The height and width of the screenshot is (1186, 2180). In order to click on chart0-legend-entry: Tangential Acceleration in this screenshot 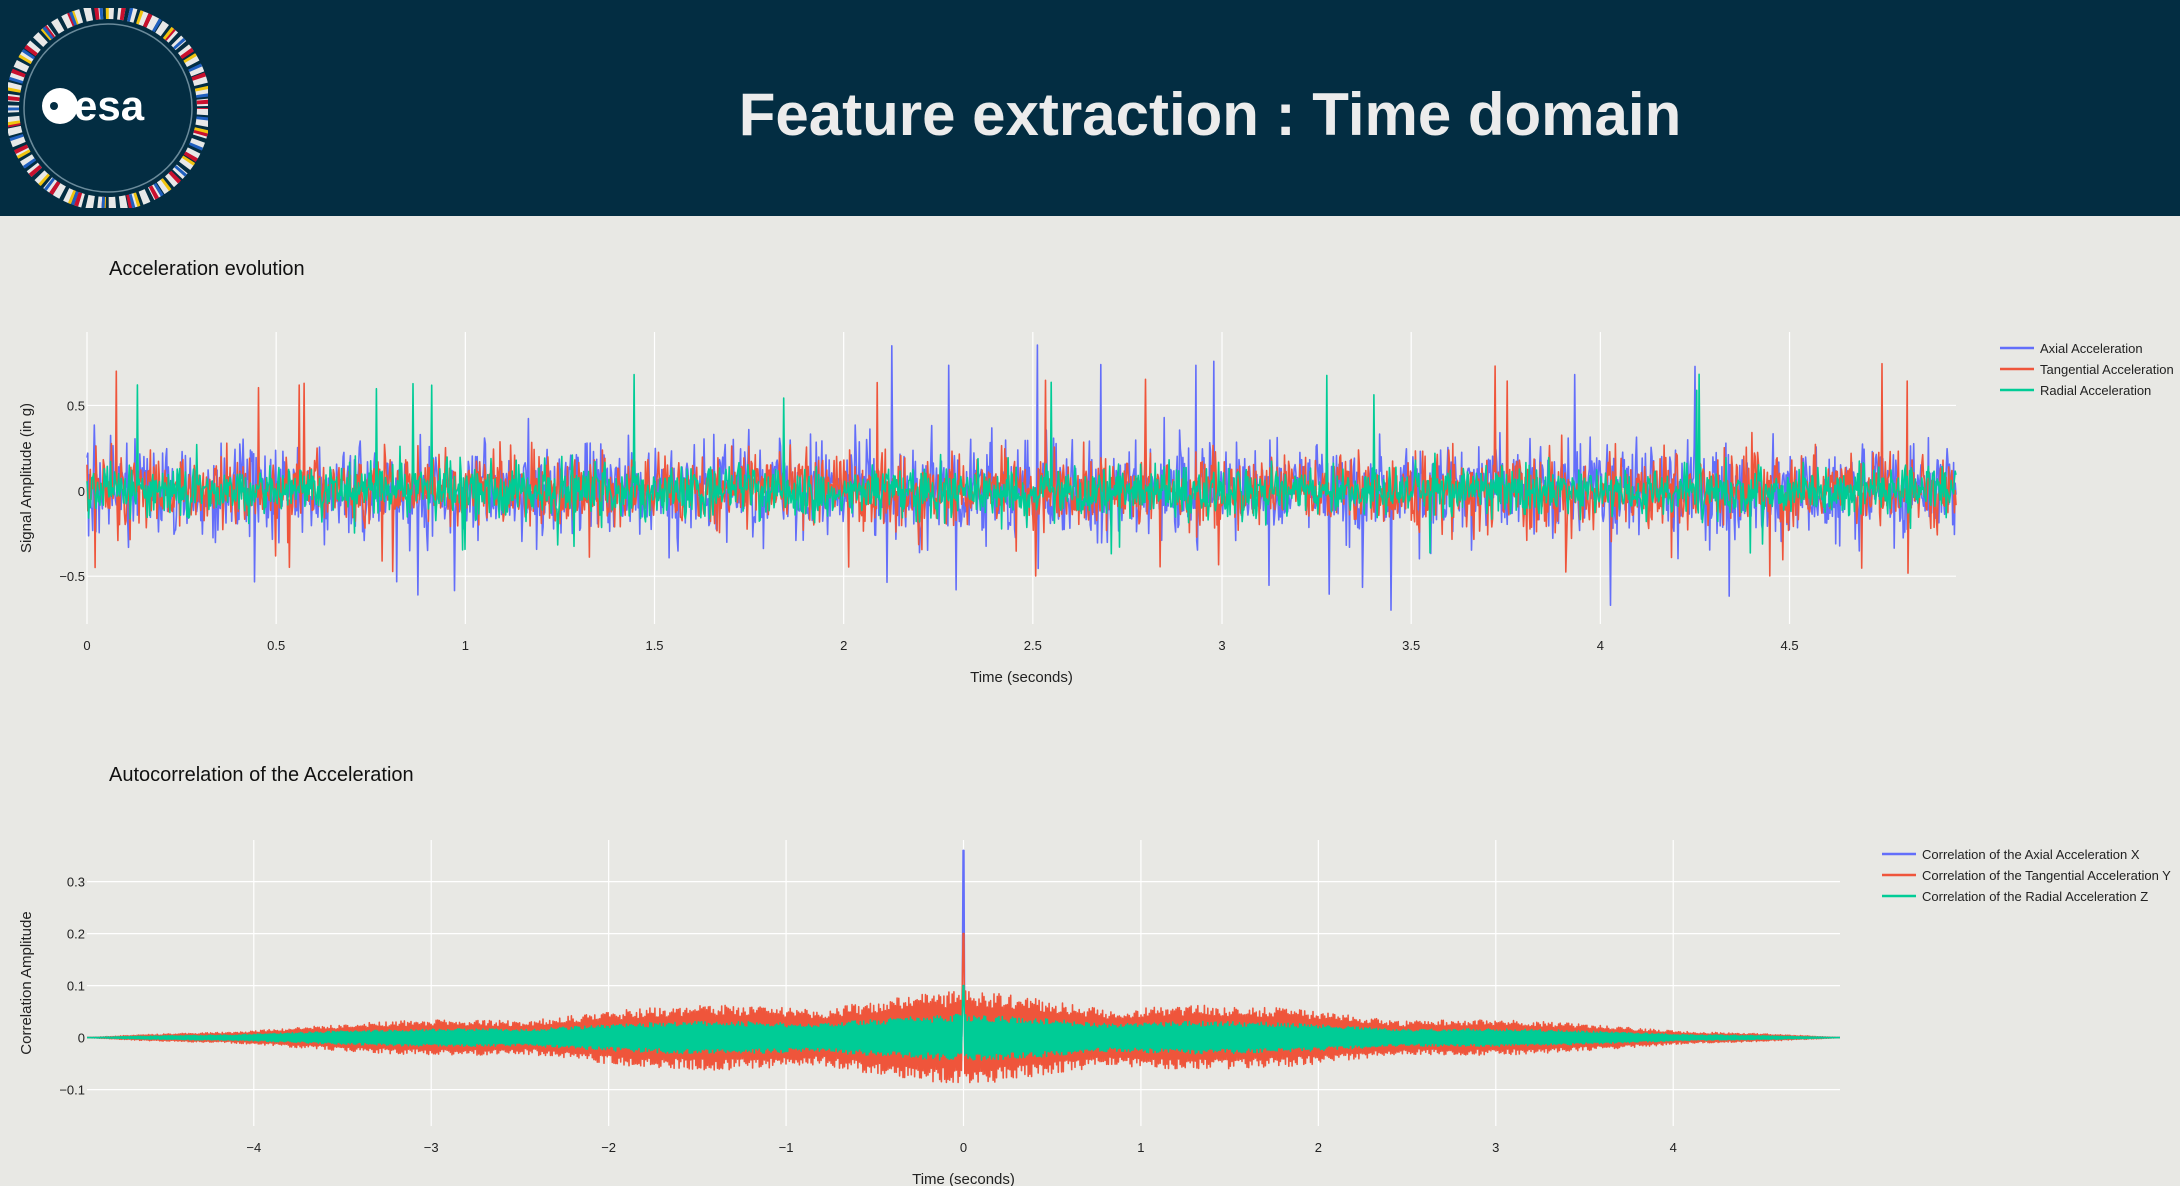, I will do `click(2107, 369)`.